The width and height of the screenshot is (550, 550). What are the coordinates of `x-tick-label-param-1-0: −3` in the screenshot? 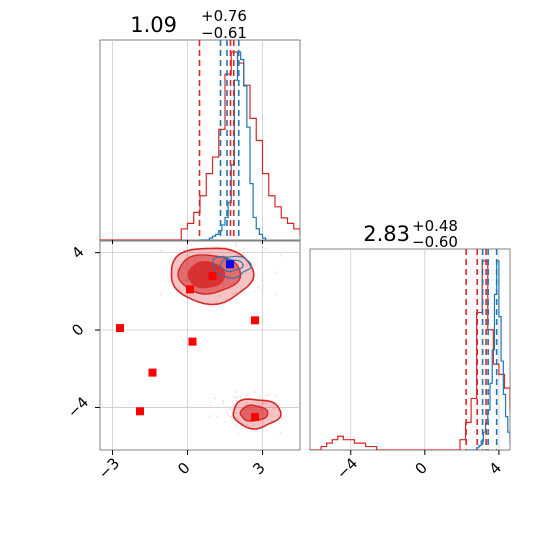 It's located at (109, 468).